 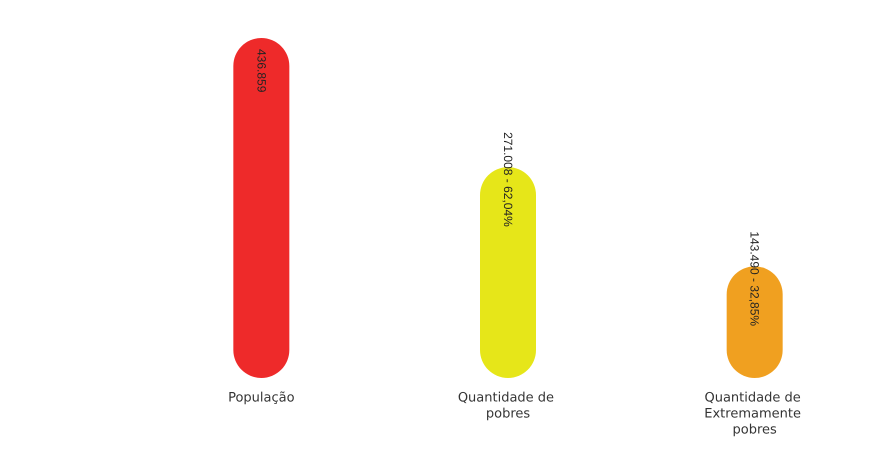 What do you see at coordinates (755, 278) in the screenshot?
I see `data-label: 143.490 - 32,85%` at bounding box center [755, 278].